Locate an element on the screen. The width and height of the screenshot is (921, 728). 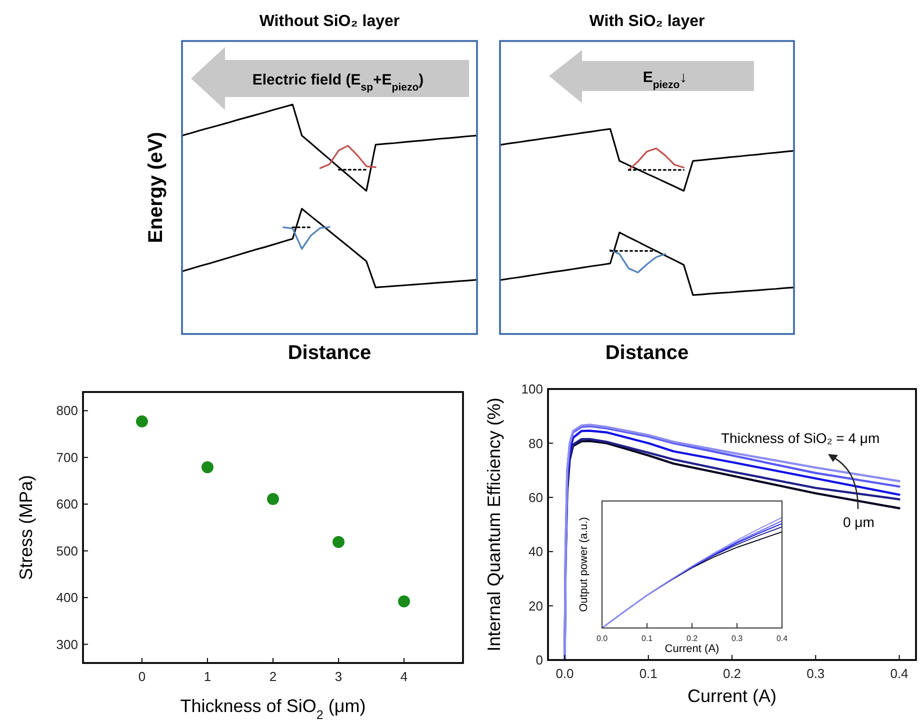
chart-title: Without SiO₂ layer is located at coordinates (329, 21).